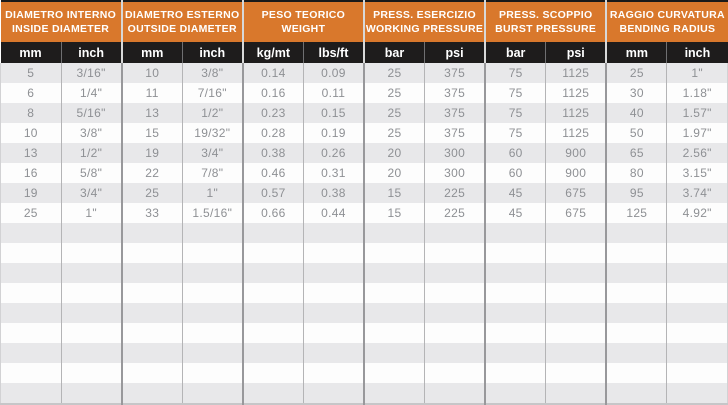 This screenshot has width=728, height=405. What do you see at coordinates (212, 133) in the screenshot?
I see `cell: 19/32"` at bounding box center [212, 133].